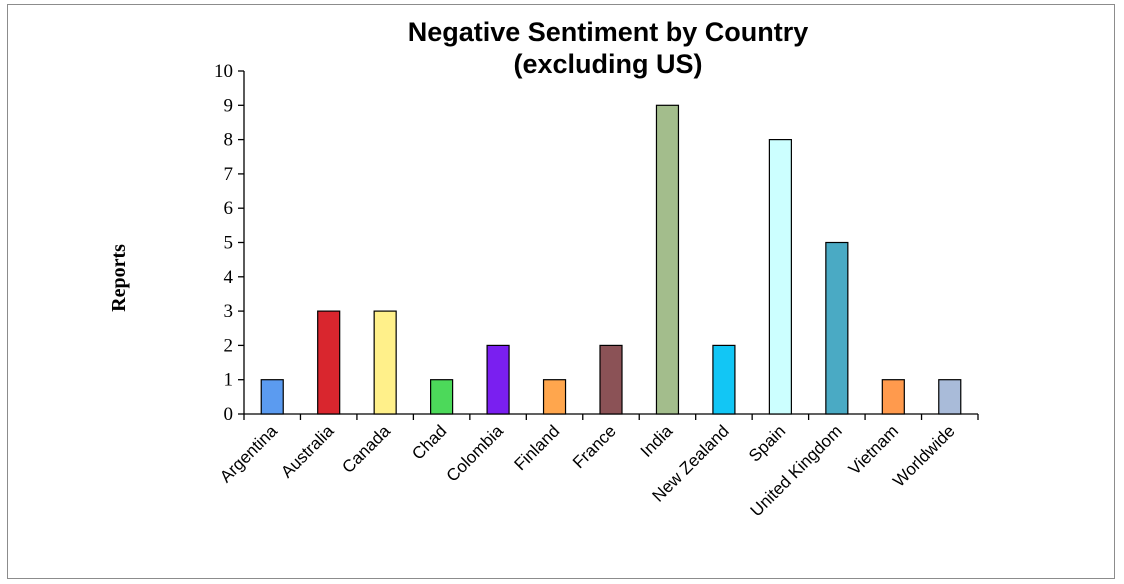  Describe the element at coordinates (229, 140) in the screenshot. I see `y-tick-label: 8` at that location.